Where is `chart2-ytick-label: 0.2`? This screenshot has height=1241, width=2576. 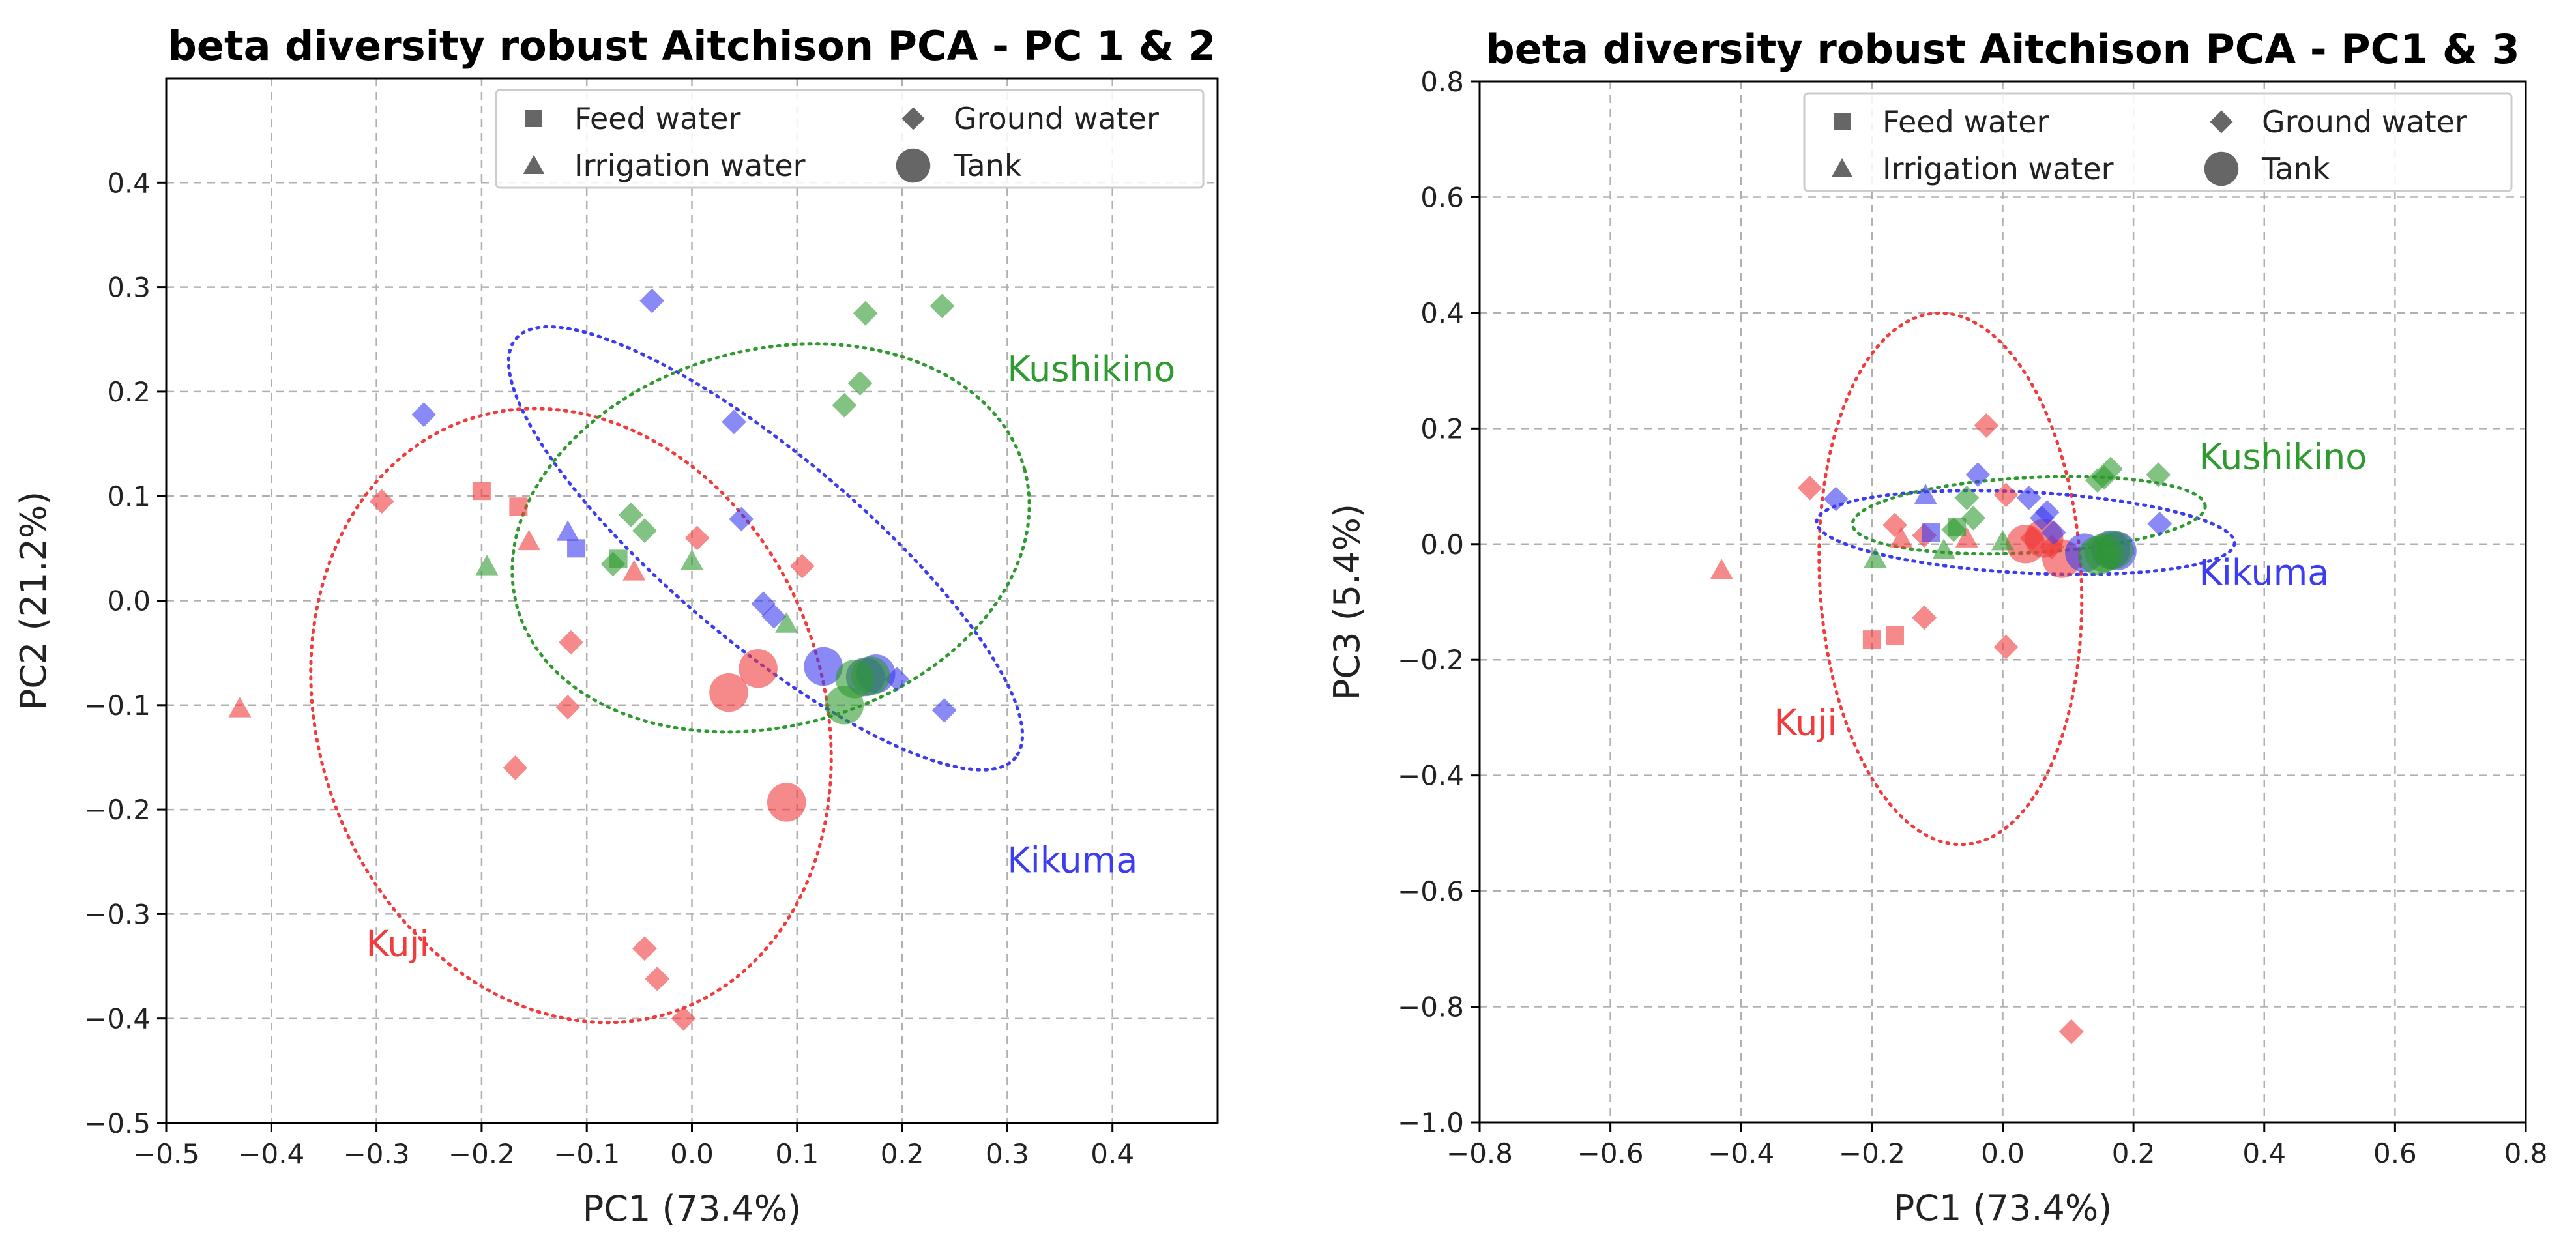 chart2-ytick-label: 0.2 is located at coordinates (1442, 429).